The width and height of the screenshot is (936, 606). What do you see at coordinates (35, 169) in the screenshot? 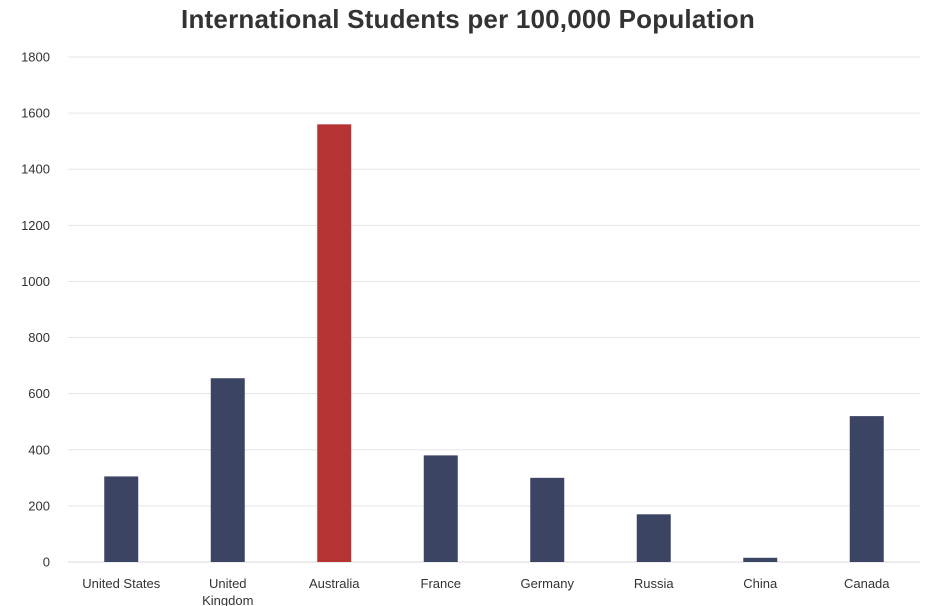
I see `y-tick-label: 1400` at bounding box center [35, 169].